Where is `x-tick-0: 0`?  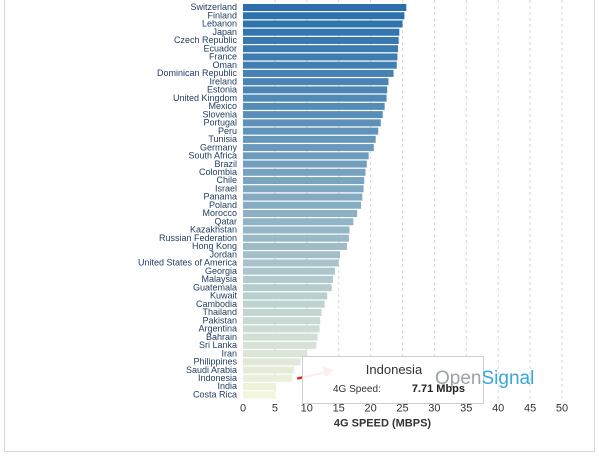
x-tick-0: 0 is located at coordinates (243, 409).